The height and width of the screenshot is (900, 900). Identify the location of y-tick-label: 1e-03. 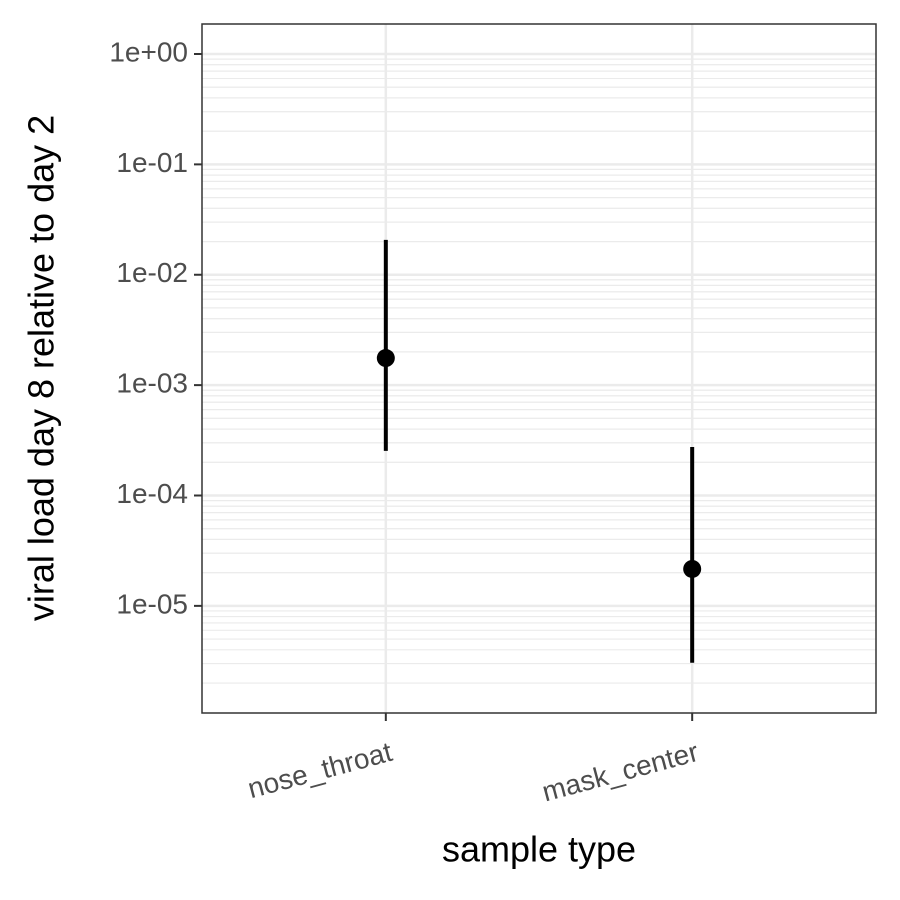
(152, 383).